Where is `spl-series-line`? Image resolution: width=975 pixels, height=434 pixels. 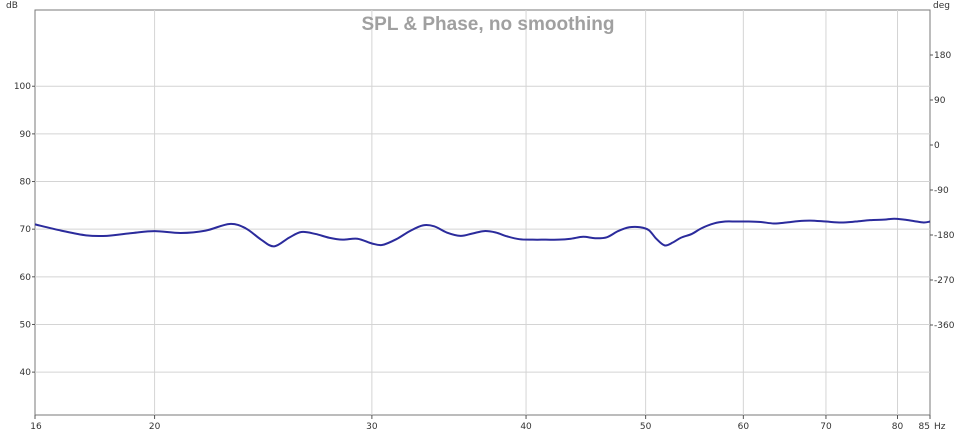 spl-series-line is located at coordinates (482, 232).